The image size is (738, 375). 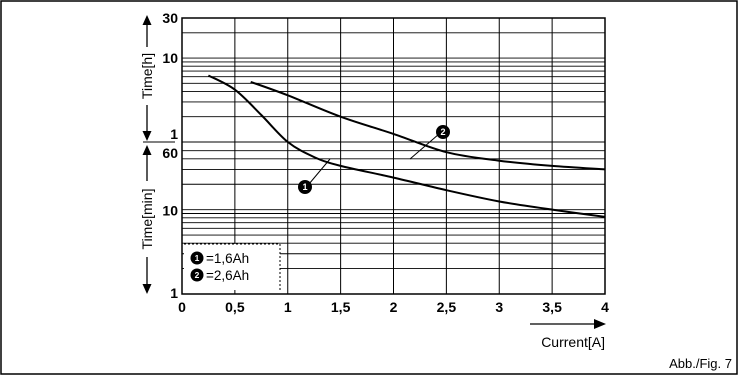 I want to click on legend-marker-2: 2, so click(x=197, y=275).